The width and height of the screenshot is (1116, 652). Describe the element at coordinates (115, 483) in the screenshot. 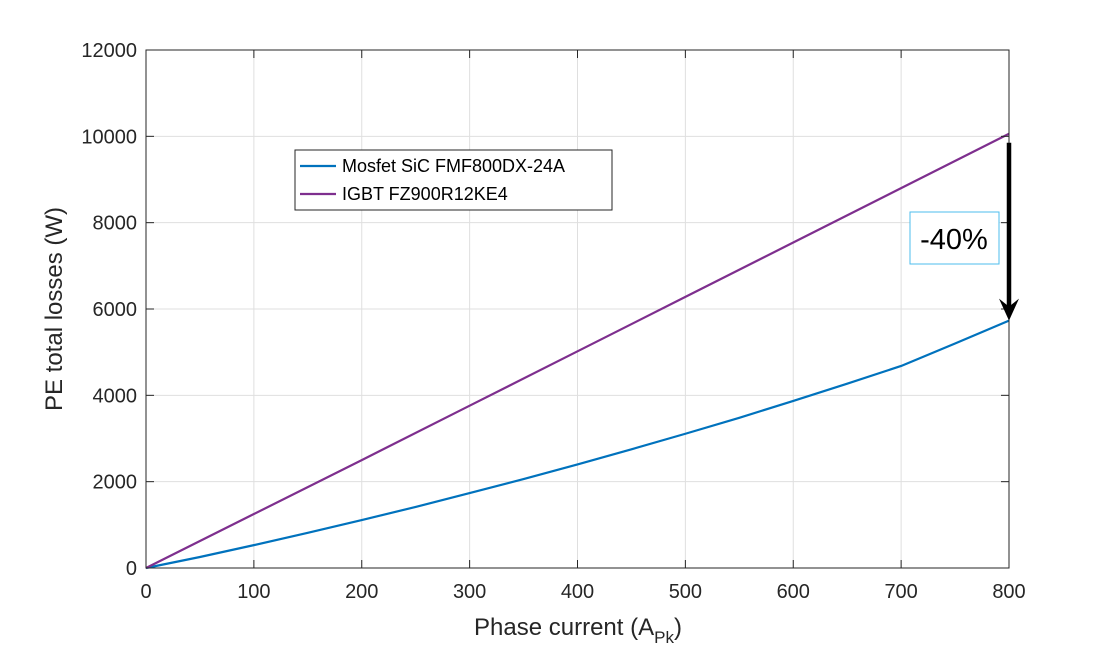

I see `y-tick-label: 2000` at that location.